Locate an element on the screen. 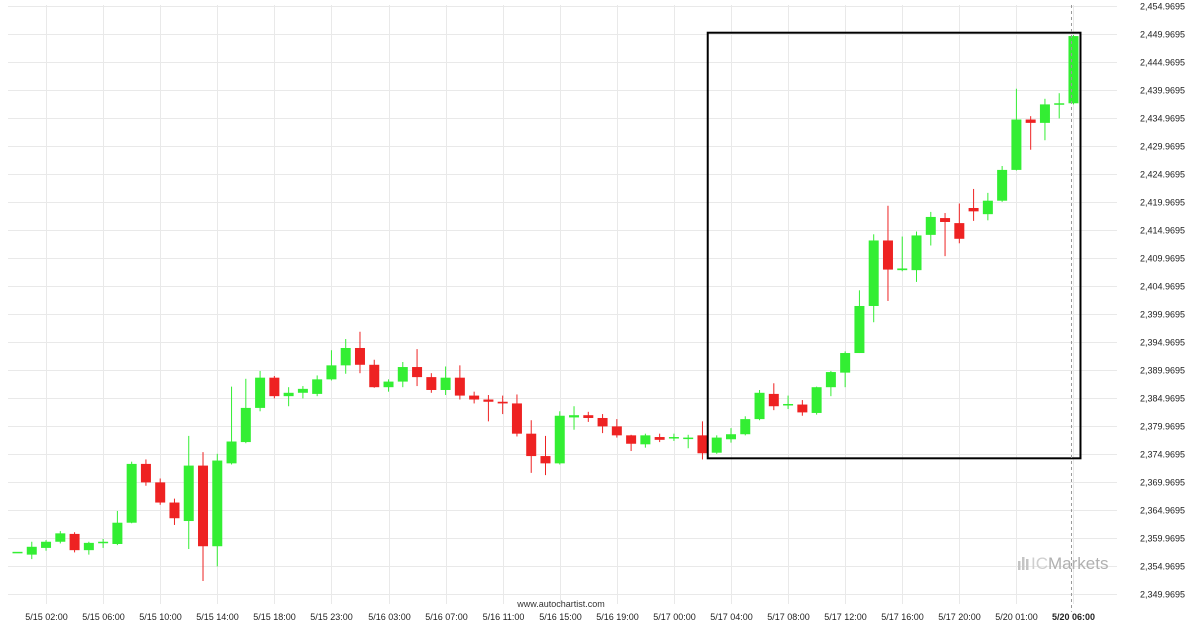 The image size is (1200, 630). x-tick-label: 5/16 19:00 is located at coordinates (617, 617).